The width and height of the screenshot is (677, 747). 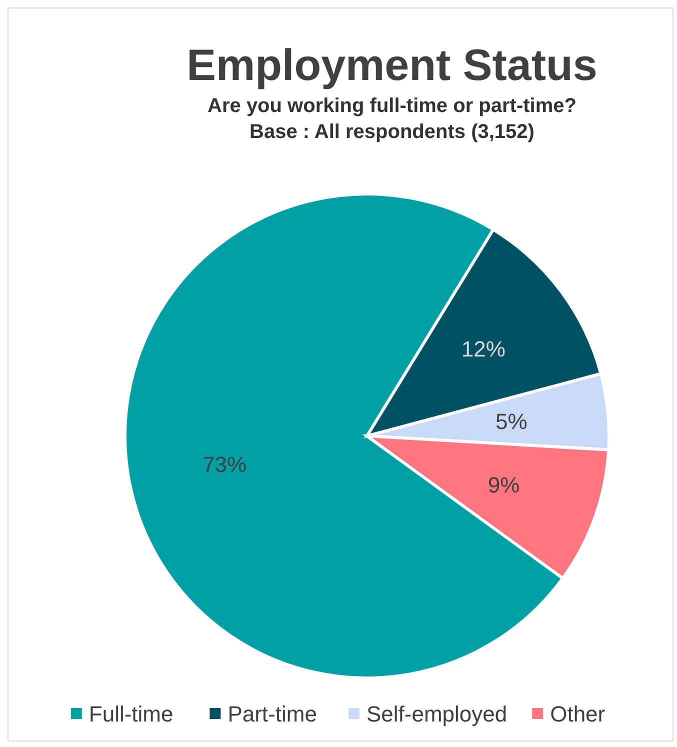 What do you see at coordinates (131, 714) in the screenshot?
I see `legend-label: Full-time` at bounding box center [131, 714].